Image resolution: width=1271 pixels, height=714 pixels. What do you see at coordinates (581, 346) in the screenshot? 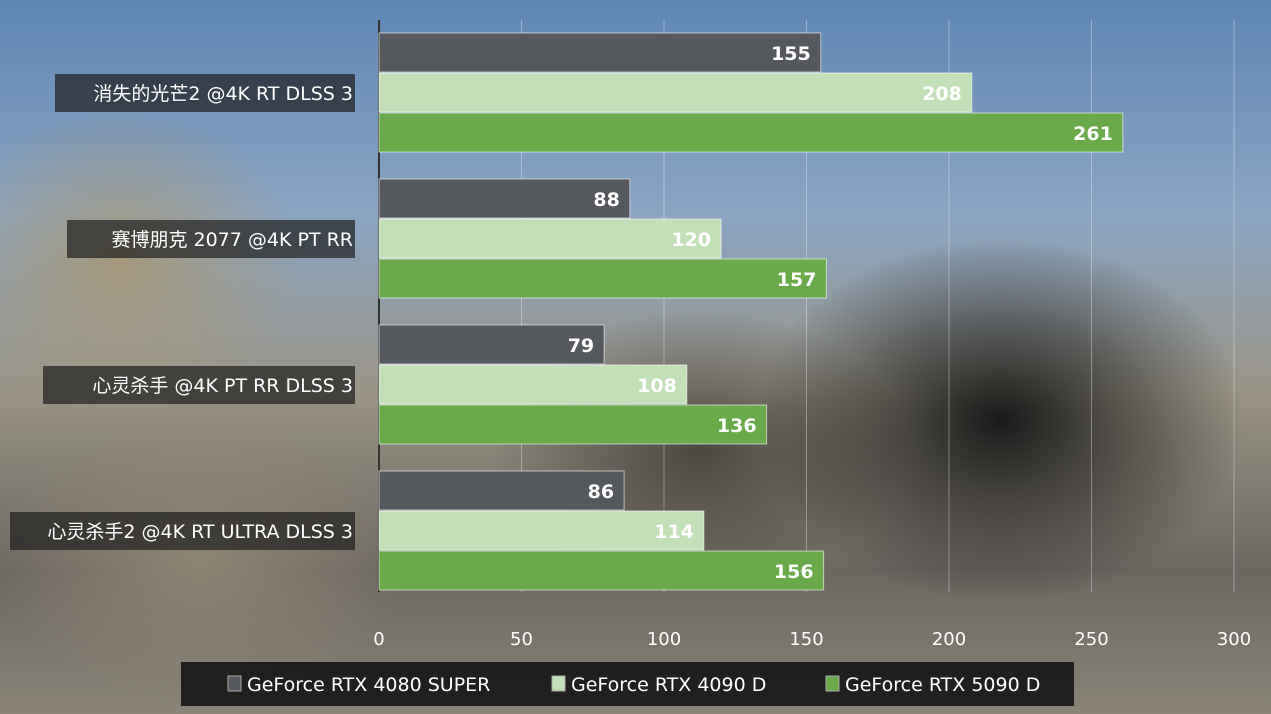
I see `data-label: 79` at bounding box center [581, 346].